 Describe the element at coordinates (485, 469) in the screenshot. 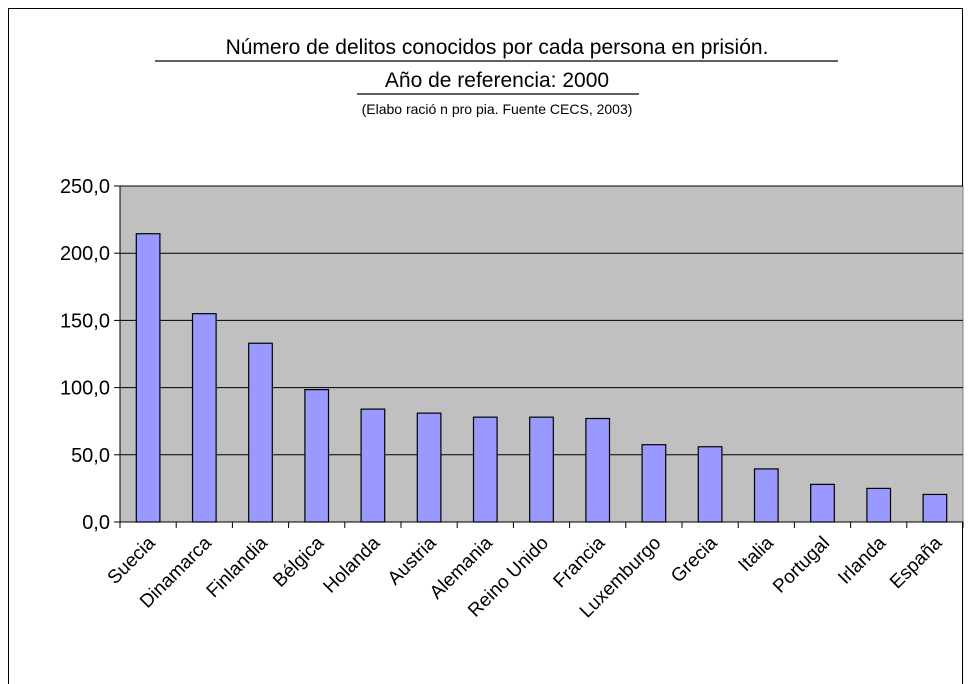

I see `bar-alemania` at that location.